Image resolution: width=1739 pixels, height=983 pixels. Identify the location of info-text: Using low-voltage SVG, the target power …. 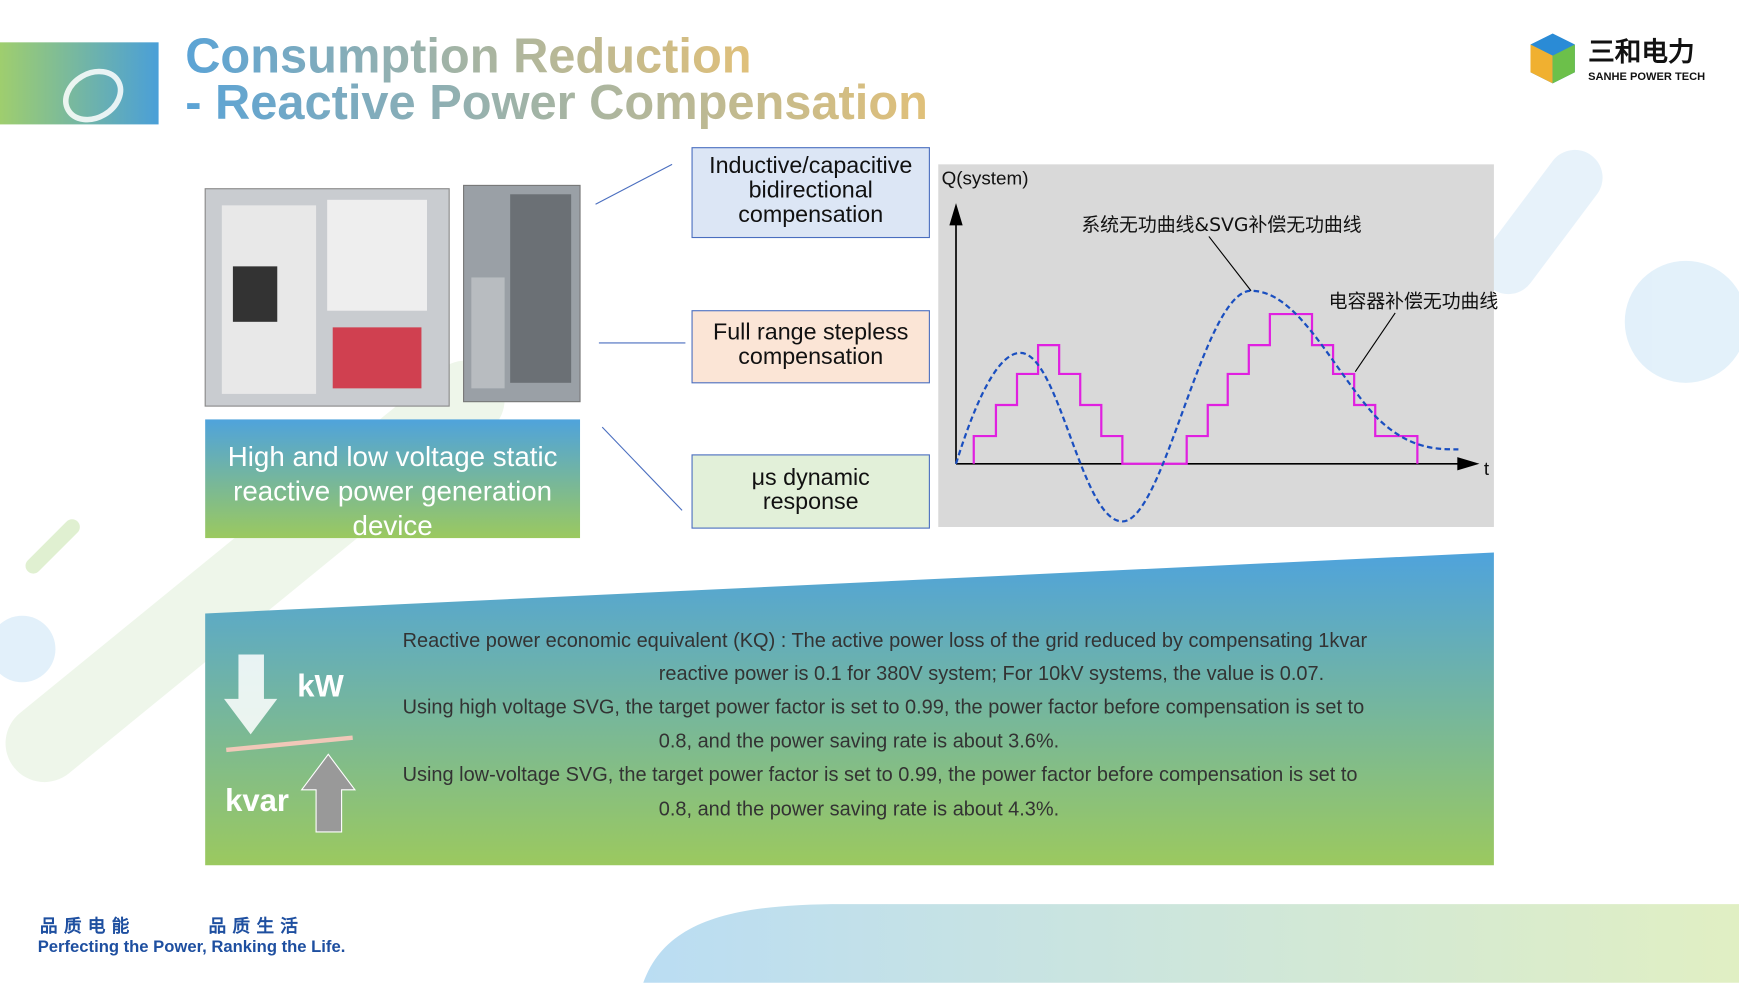
(880, 775).